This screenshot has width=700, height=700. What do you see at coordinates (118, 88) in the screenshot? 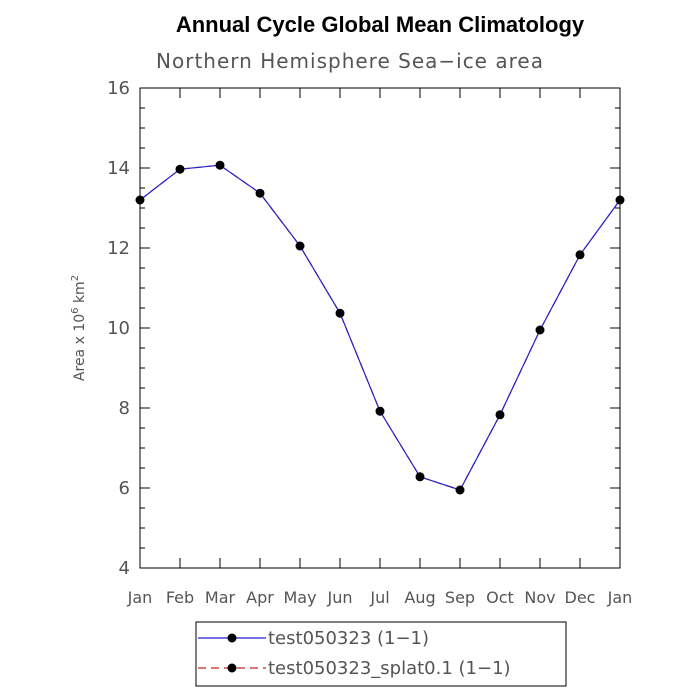
I see `y-tick-label: 16` at bounding box center [118, 88].